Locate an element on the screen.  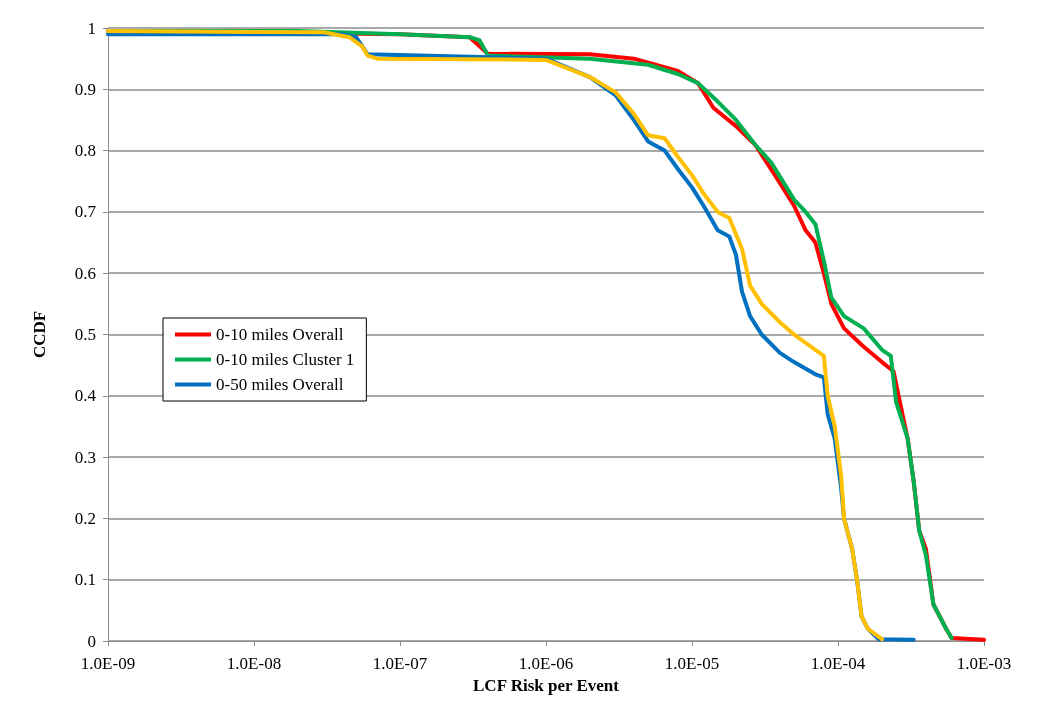
x-tick-label: 1.0E-06 is located at coordinates (546, 663).